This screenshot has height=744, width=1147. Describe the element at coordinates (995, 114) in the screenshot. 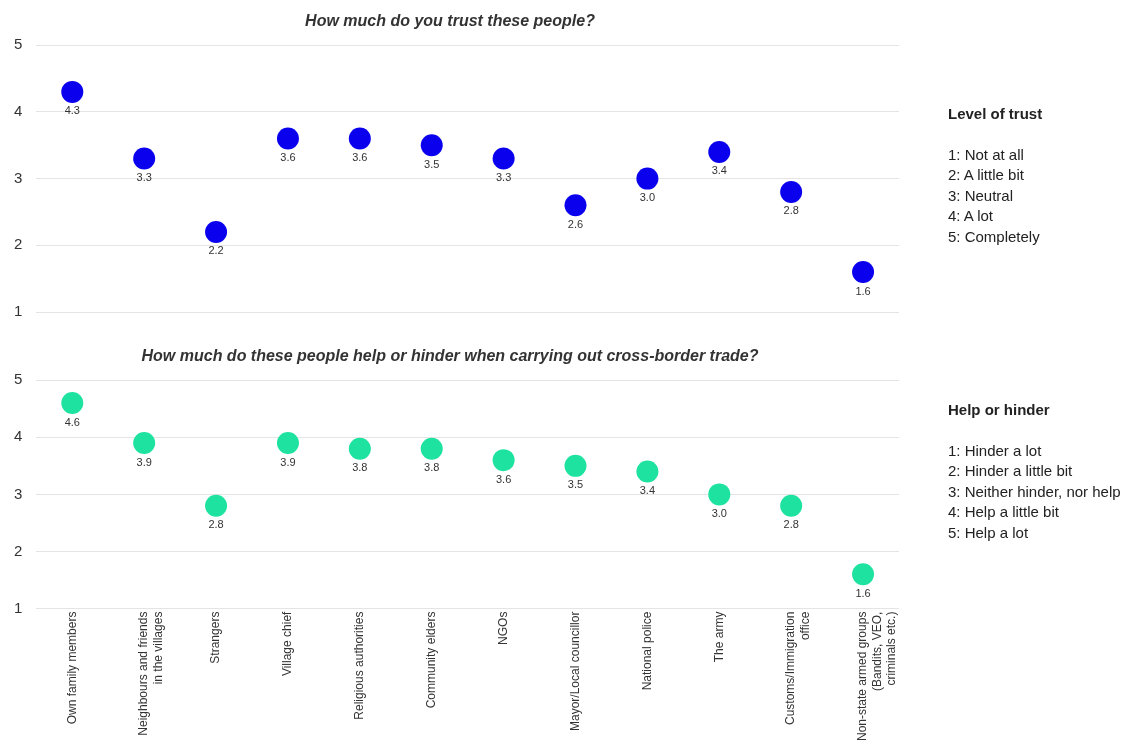

I see `text: Level of trust` at that location.